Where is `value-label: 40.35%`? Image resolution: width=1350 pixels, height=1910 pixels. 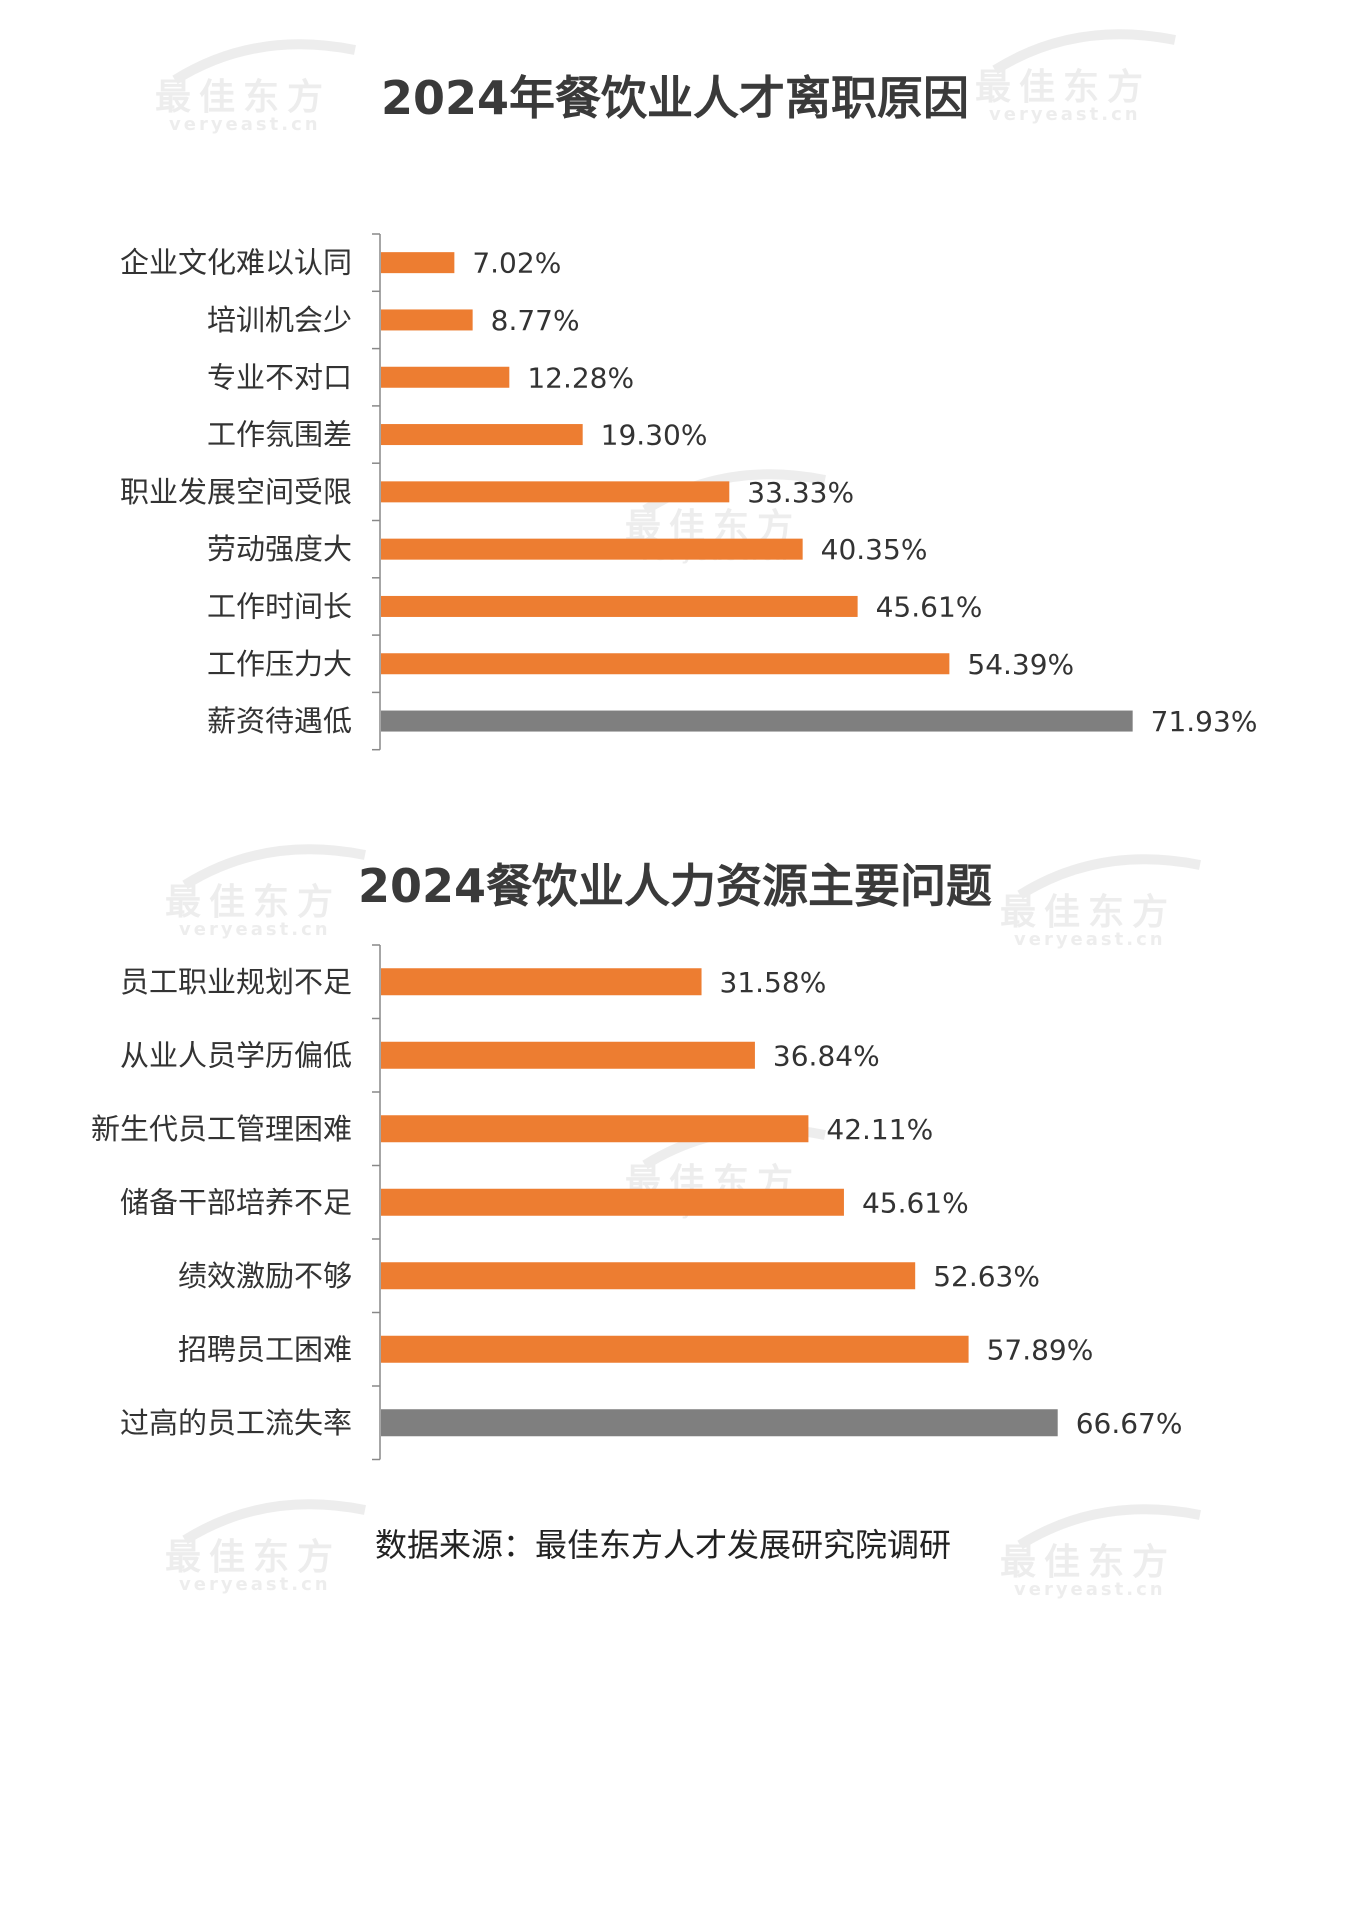 value-label: 40.35% is located at coordinates (874, 549).